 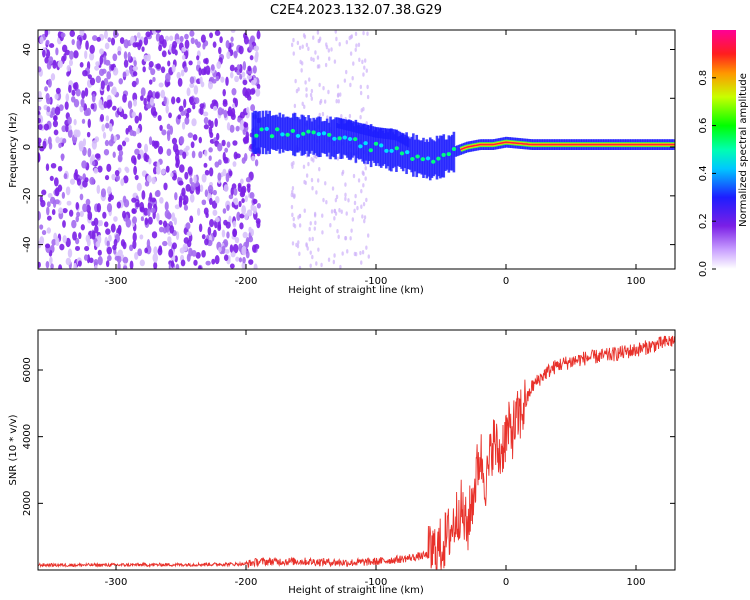 I want to click on spectrogram-x-tick-label: -200, so click(x=246, y=281).